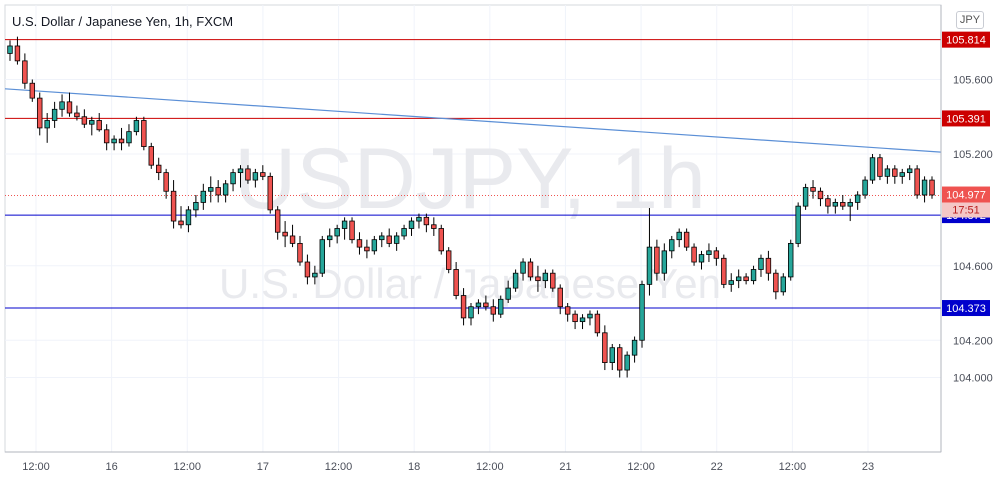 The image size is (1004, 489). I want to click on y-tick-label: 105.600, so click(973, 81).